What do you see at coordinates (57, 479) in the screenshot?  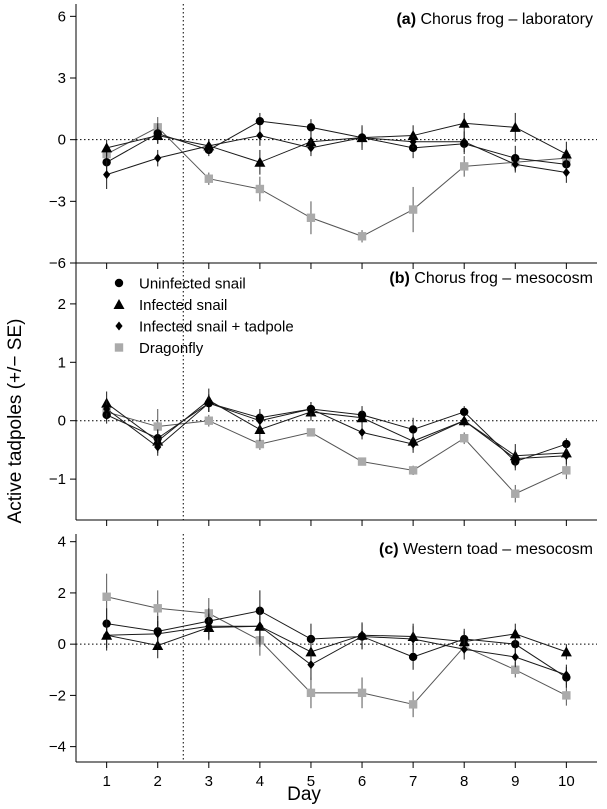 I see `y-tick-label: −1` at bounding box center [57, 479].